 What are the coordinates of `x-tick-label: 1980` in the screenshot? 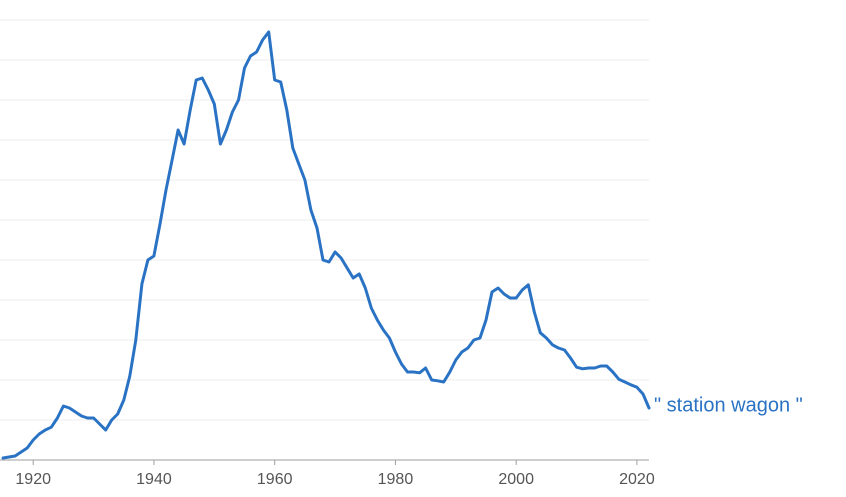 It's located at (396, 479).